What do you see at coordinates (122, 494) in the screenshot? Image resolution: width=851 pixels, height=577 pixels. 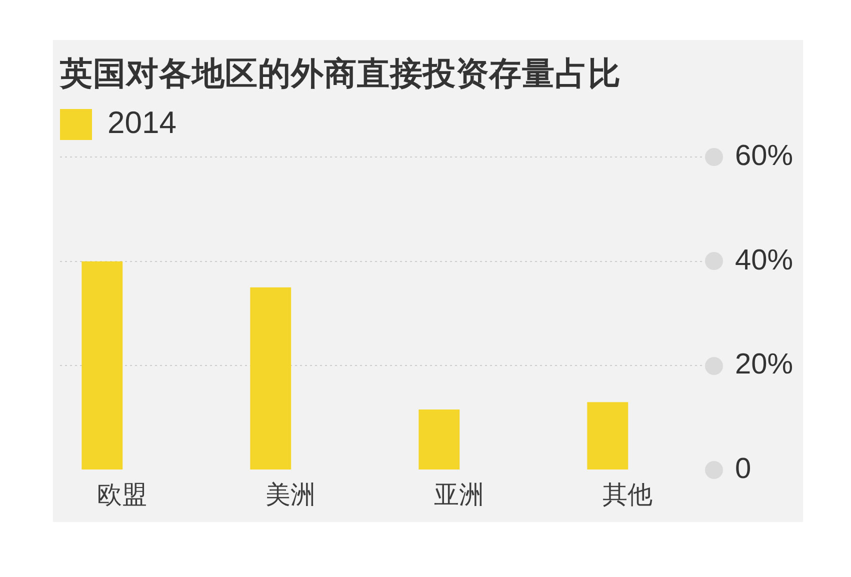 I see `x-tick-label: 欧盟` at bounding box center [122, 494].